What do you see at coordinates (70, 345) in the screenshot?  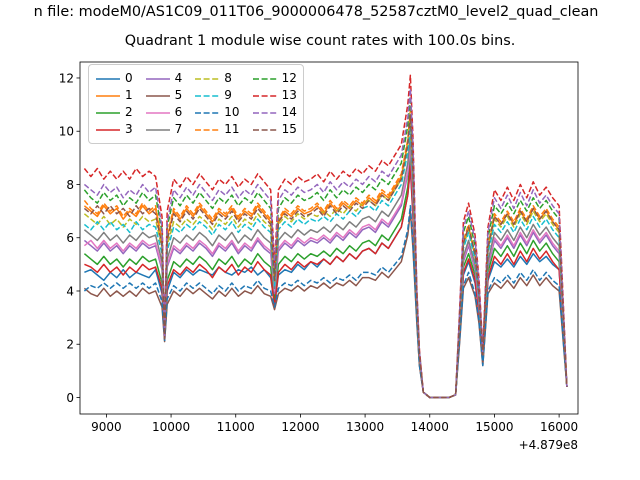 I see `y-tick-label: 2` at bounding box center [70, 345].